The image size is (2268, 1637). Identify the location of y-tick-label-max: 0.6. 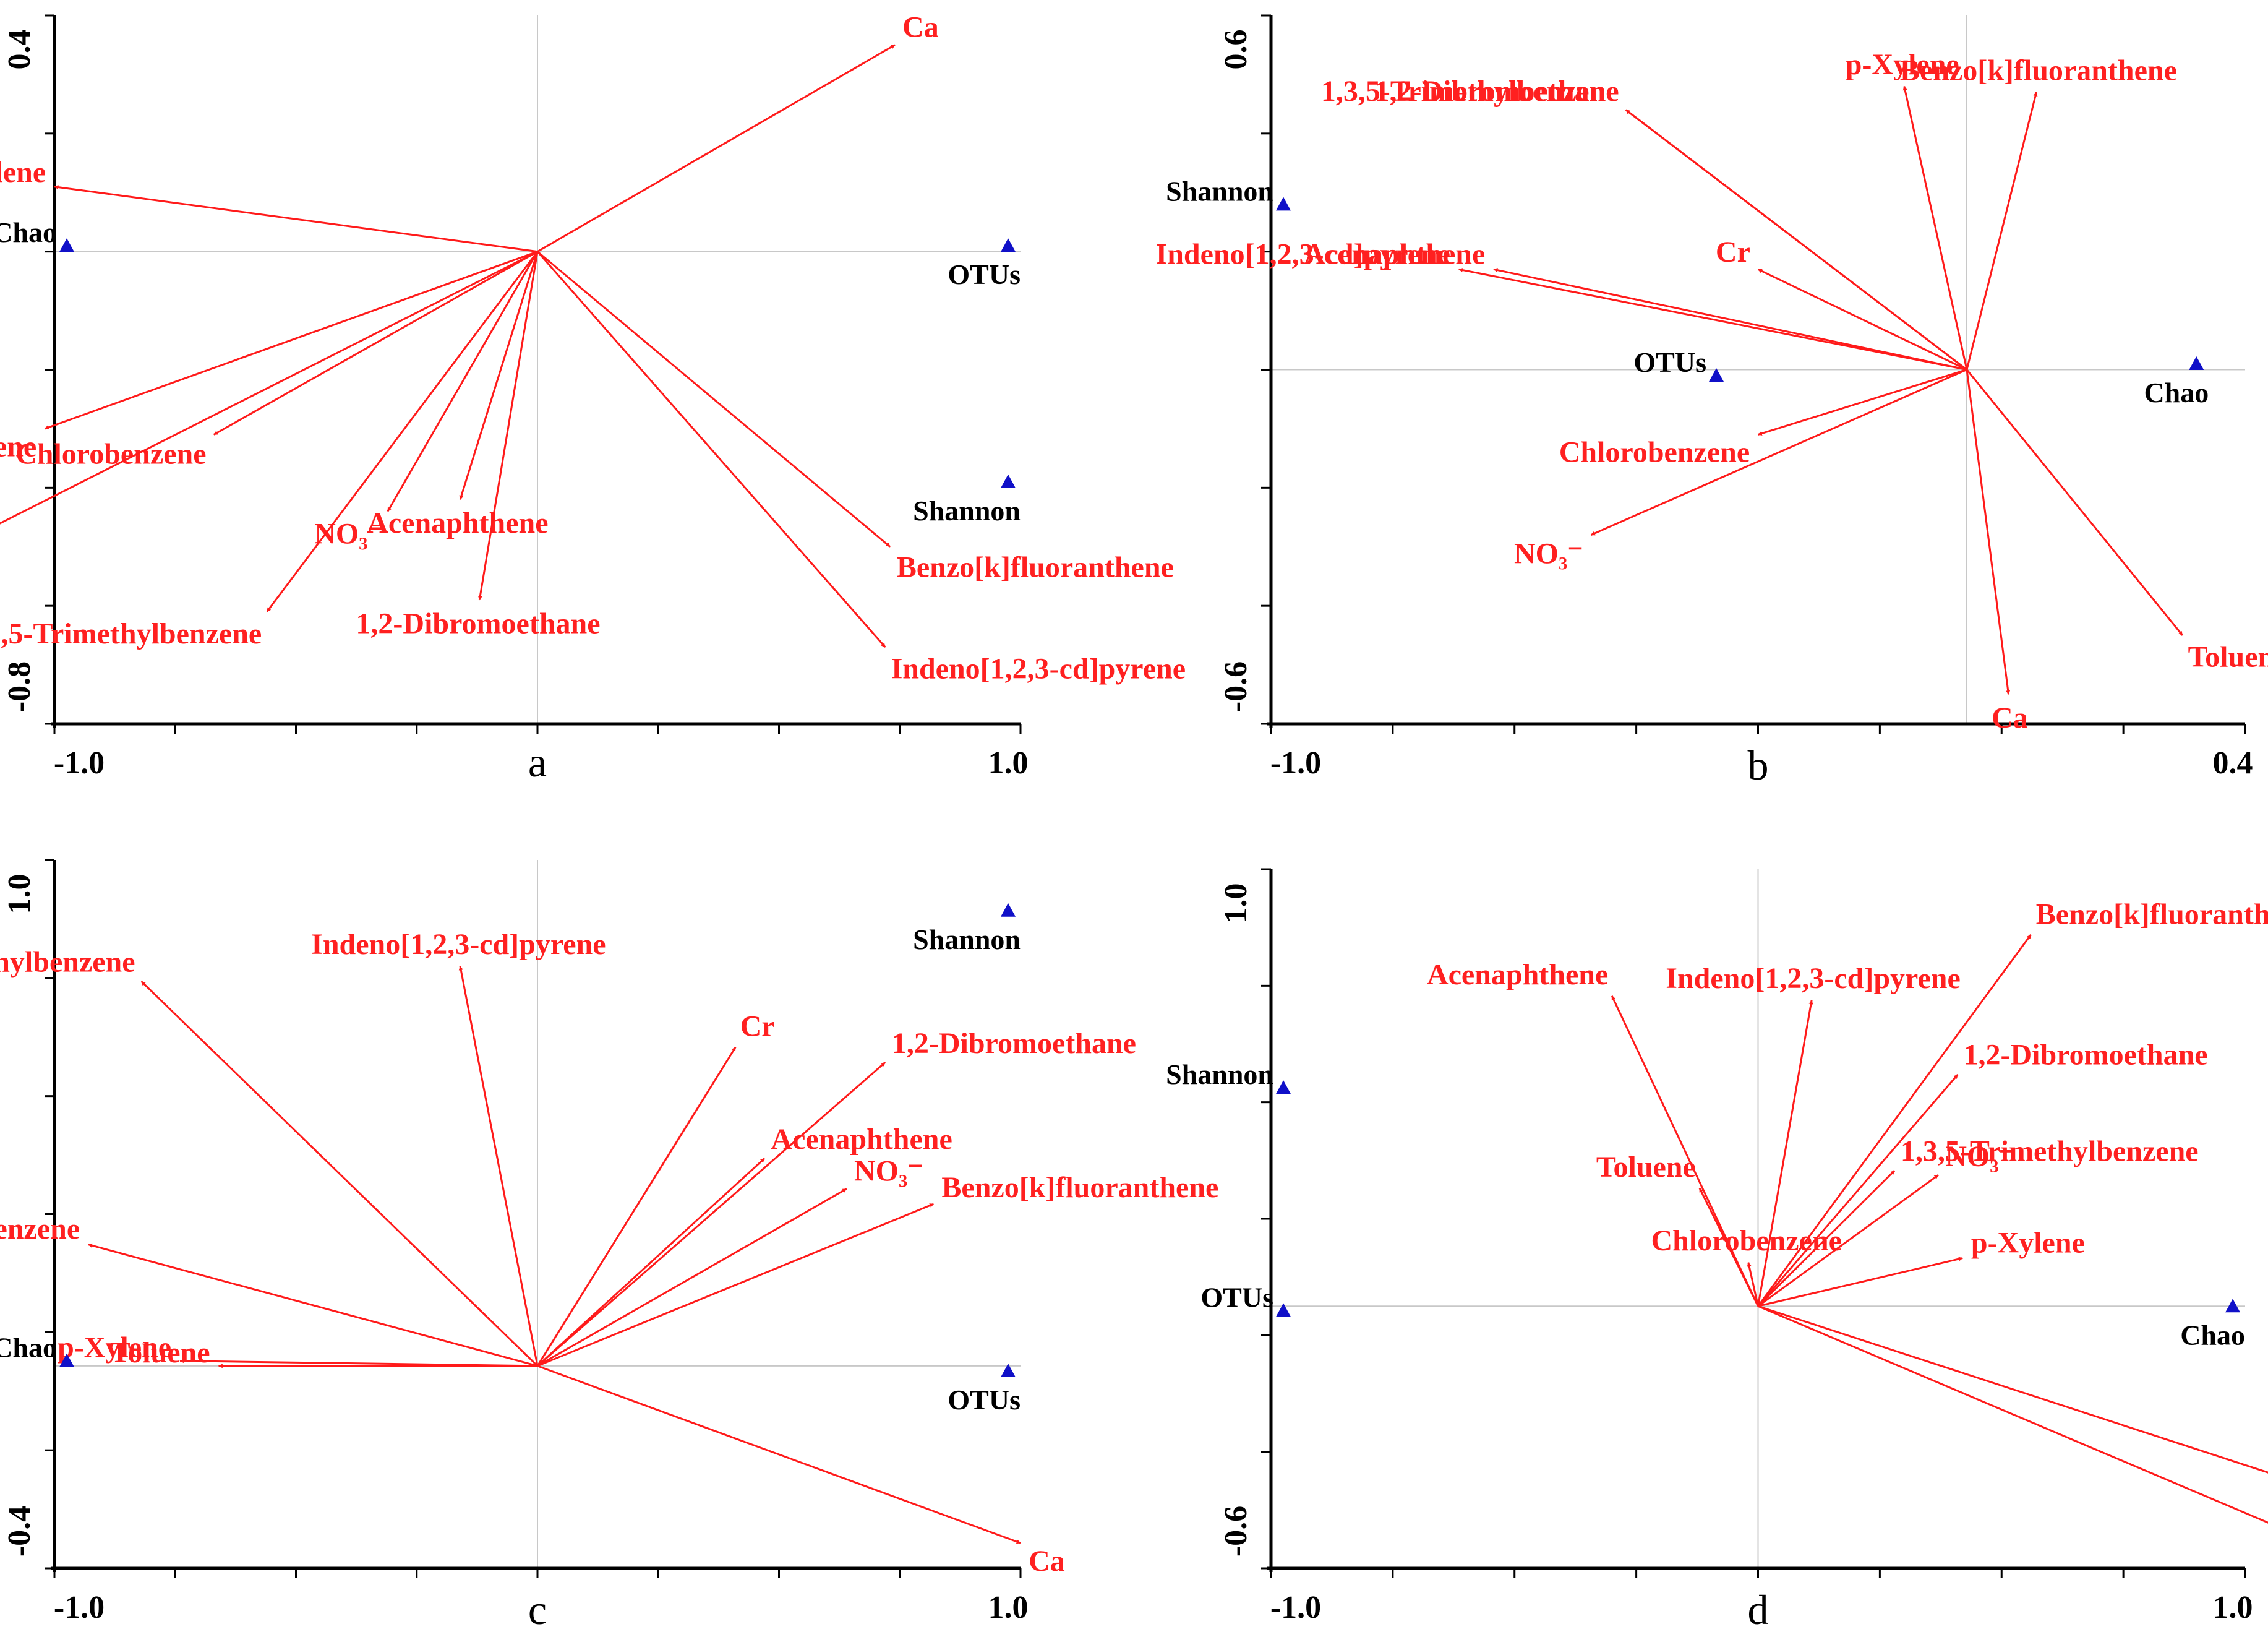
(1236, 50).